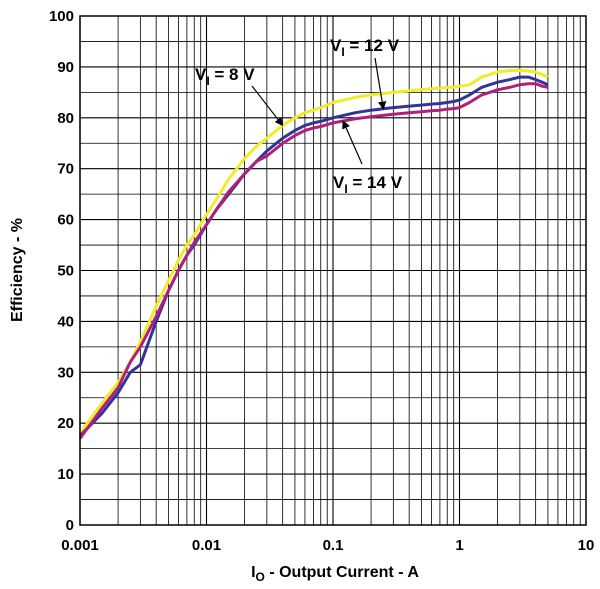 This screenshot has height=589, width=600. I want to click on x-tick-label: 10, so click(586, 545).